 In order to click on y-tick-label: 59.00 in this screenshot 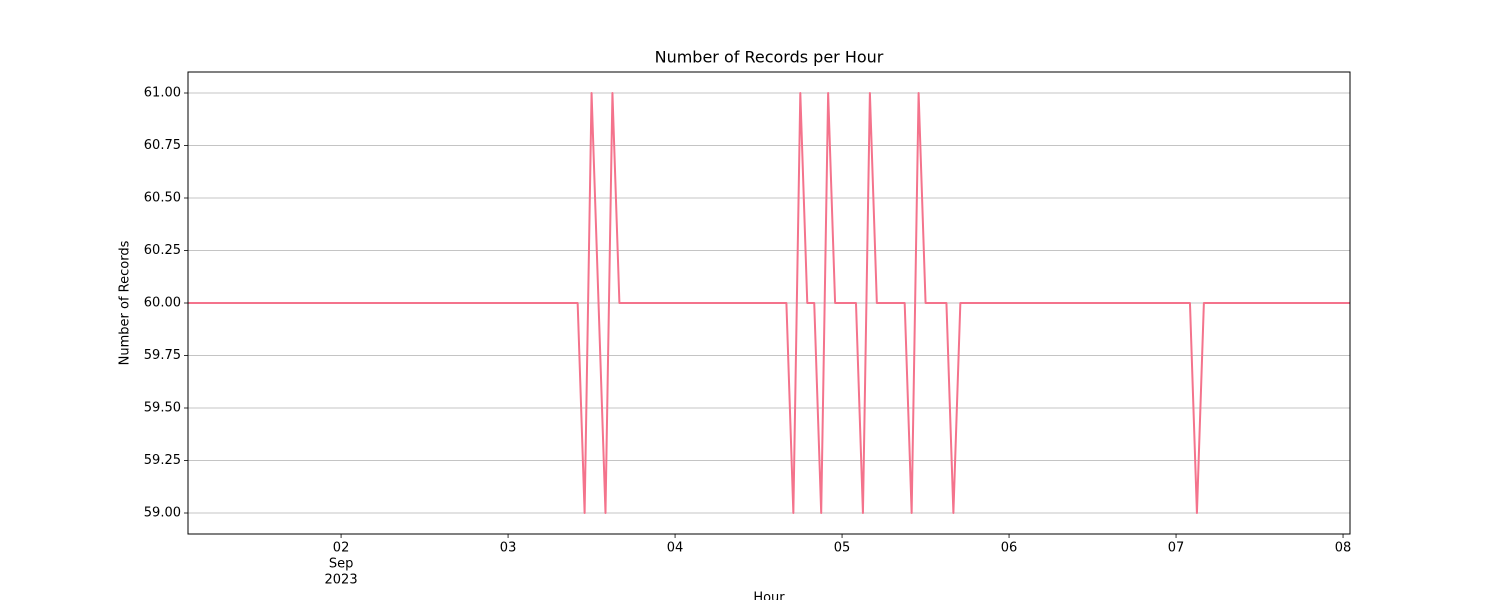, I will do `click(162, 513)`.